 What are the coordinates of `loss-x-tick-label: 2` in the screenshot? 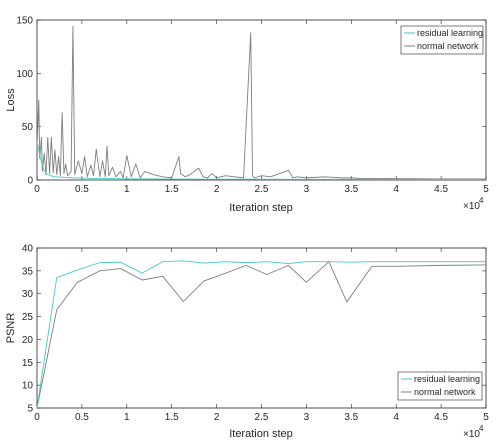 It's located at (217, 189).